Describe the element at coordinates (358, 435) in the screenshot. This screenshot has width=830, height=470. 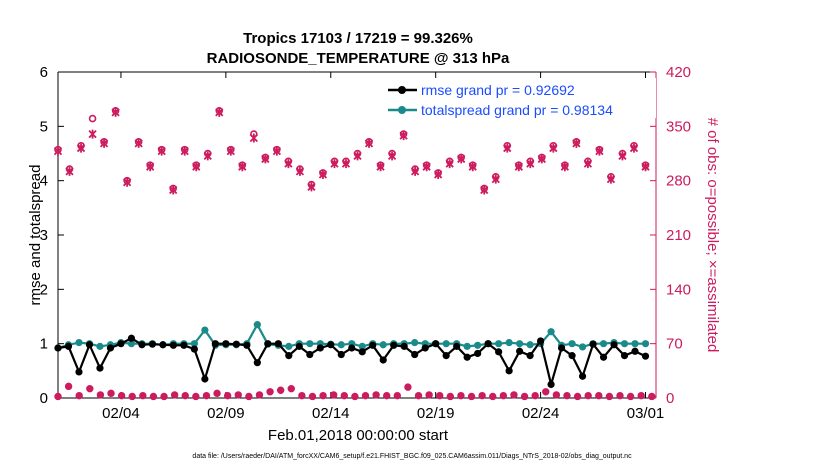
I see `x-axis-label: Feb.01,2018 00:00:00 start` at that location.